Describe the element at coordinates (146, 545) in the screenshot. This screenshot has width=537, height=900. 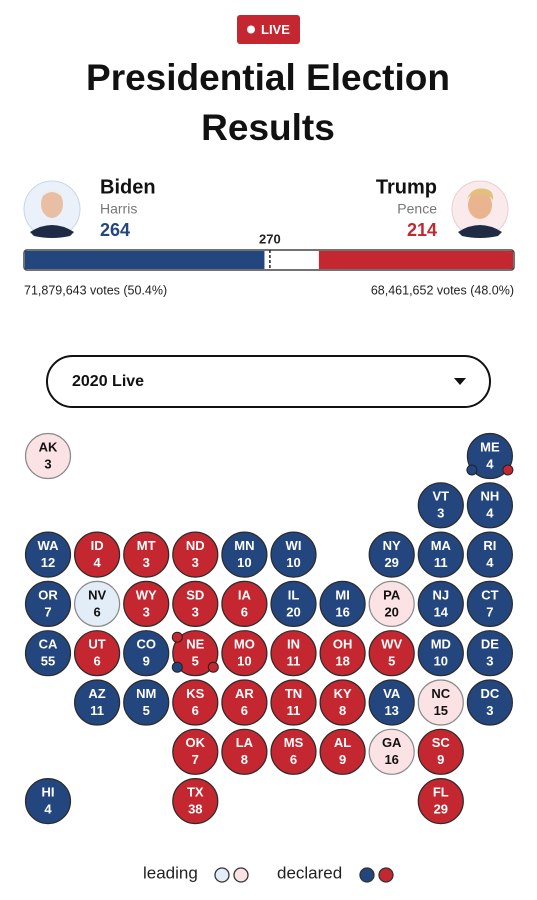
I see `state-abbr: MT` at that location.